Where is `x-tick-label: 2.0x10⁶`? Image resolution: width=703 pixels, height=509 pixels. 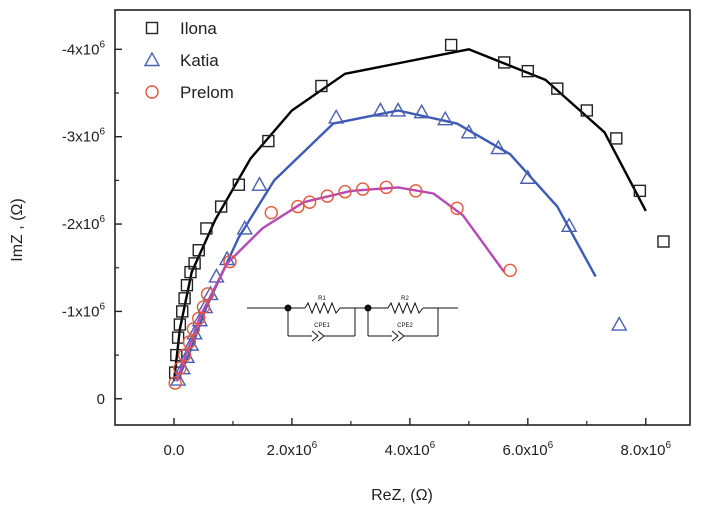 x-tick-label: 2.0x10⁶ is located at coordinates (292, 449).